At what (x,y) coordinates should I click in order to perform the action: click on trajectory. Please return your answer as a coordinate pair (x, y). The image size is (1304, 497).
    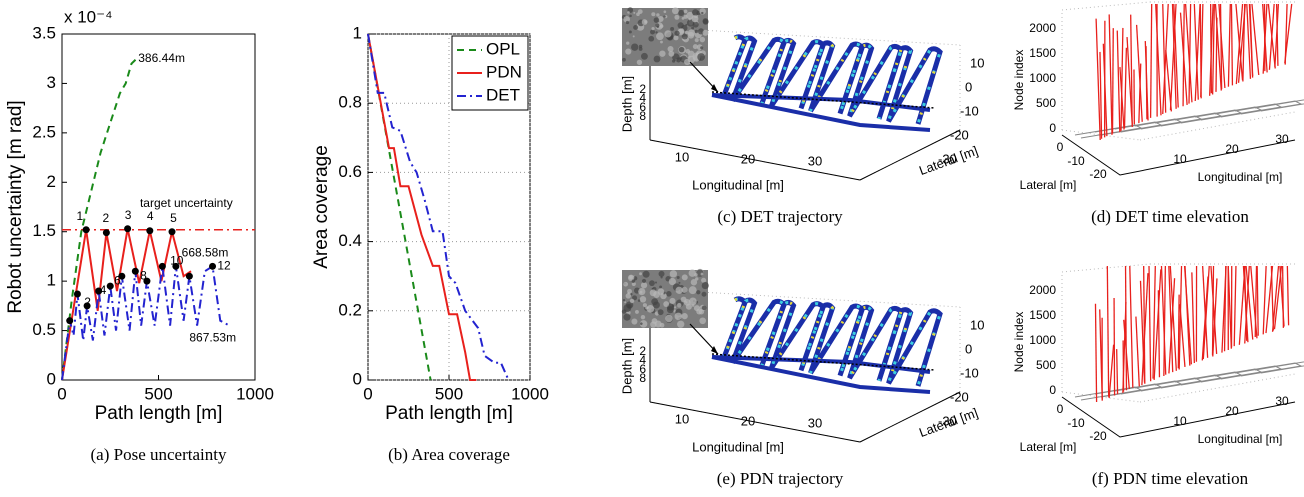
    Looking at the image, I should click on (831, 79).